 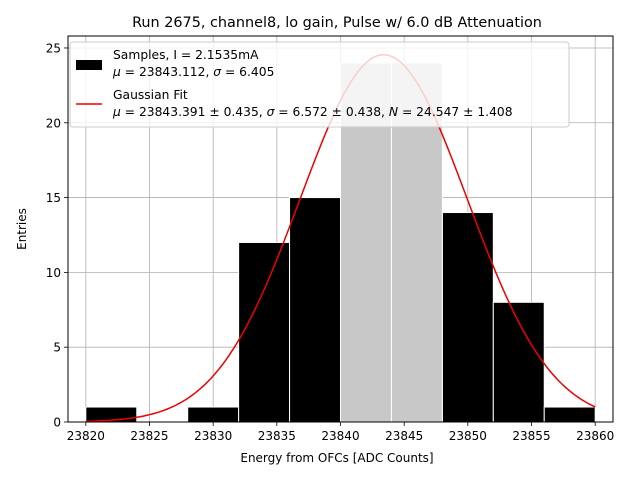 What do you see at coordinates (404, 436) in the screenshot?
I see `x-tick-label: 23845` at bounding box center [404, 436].